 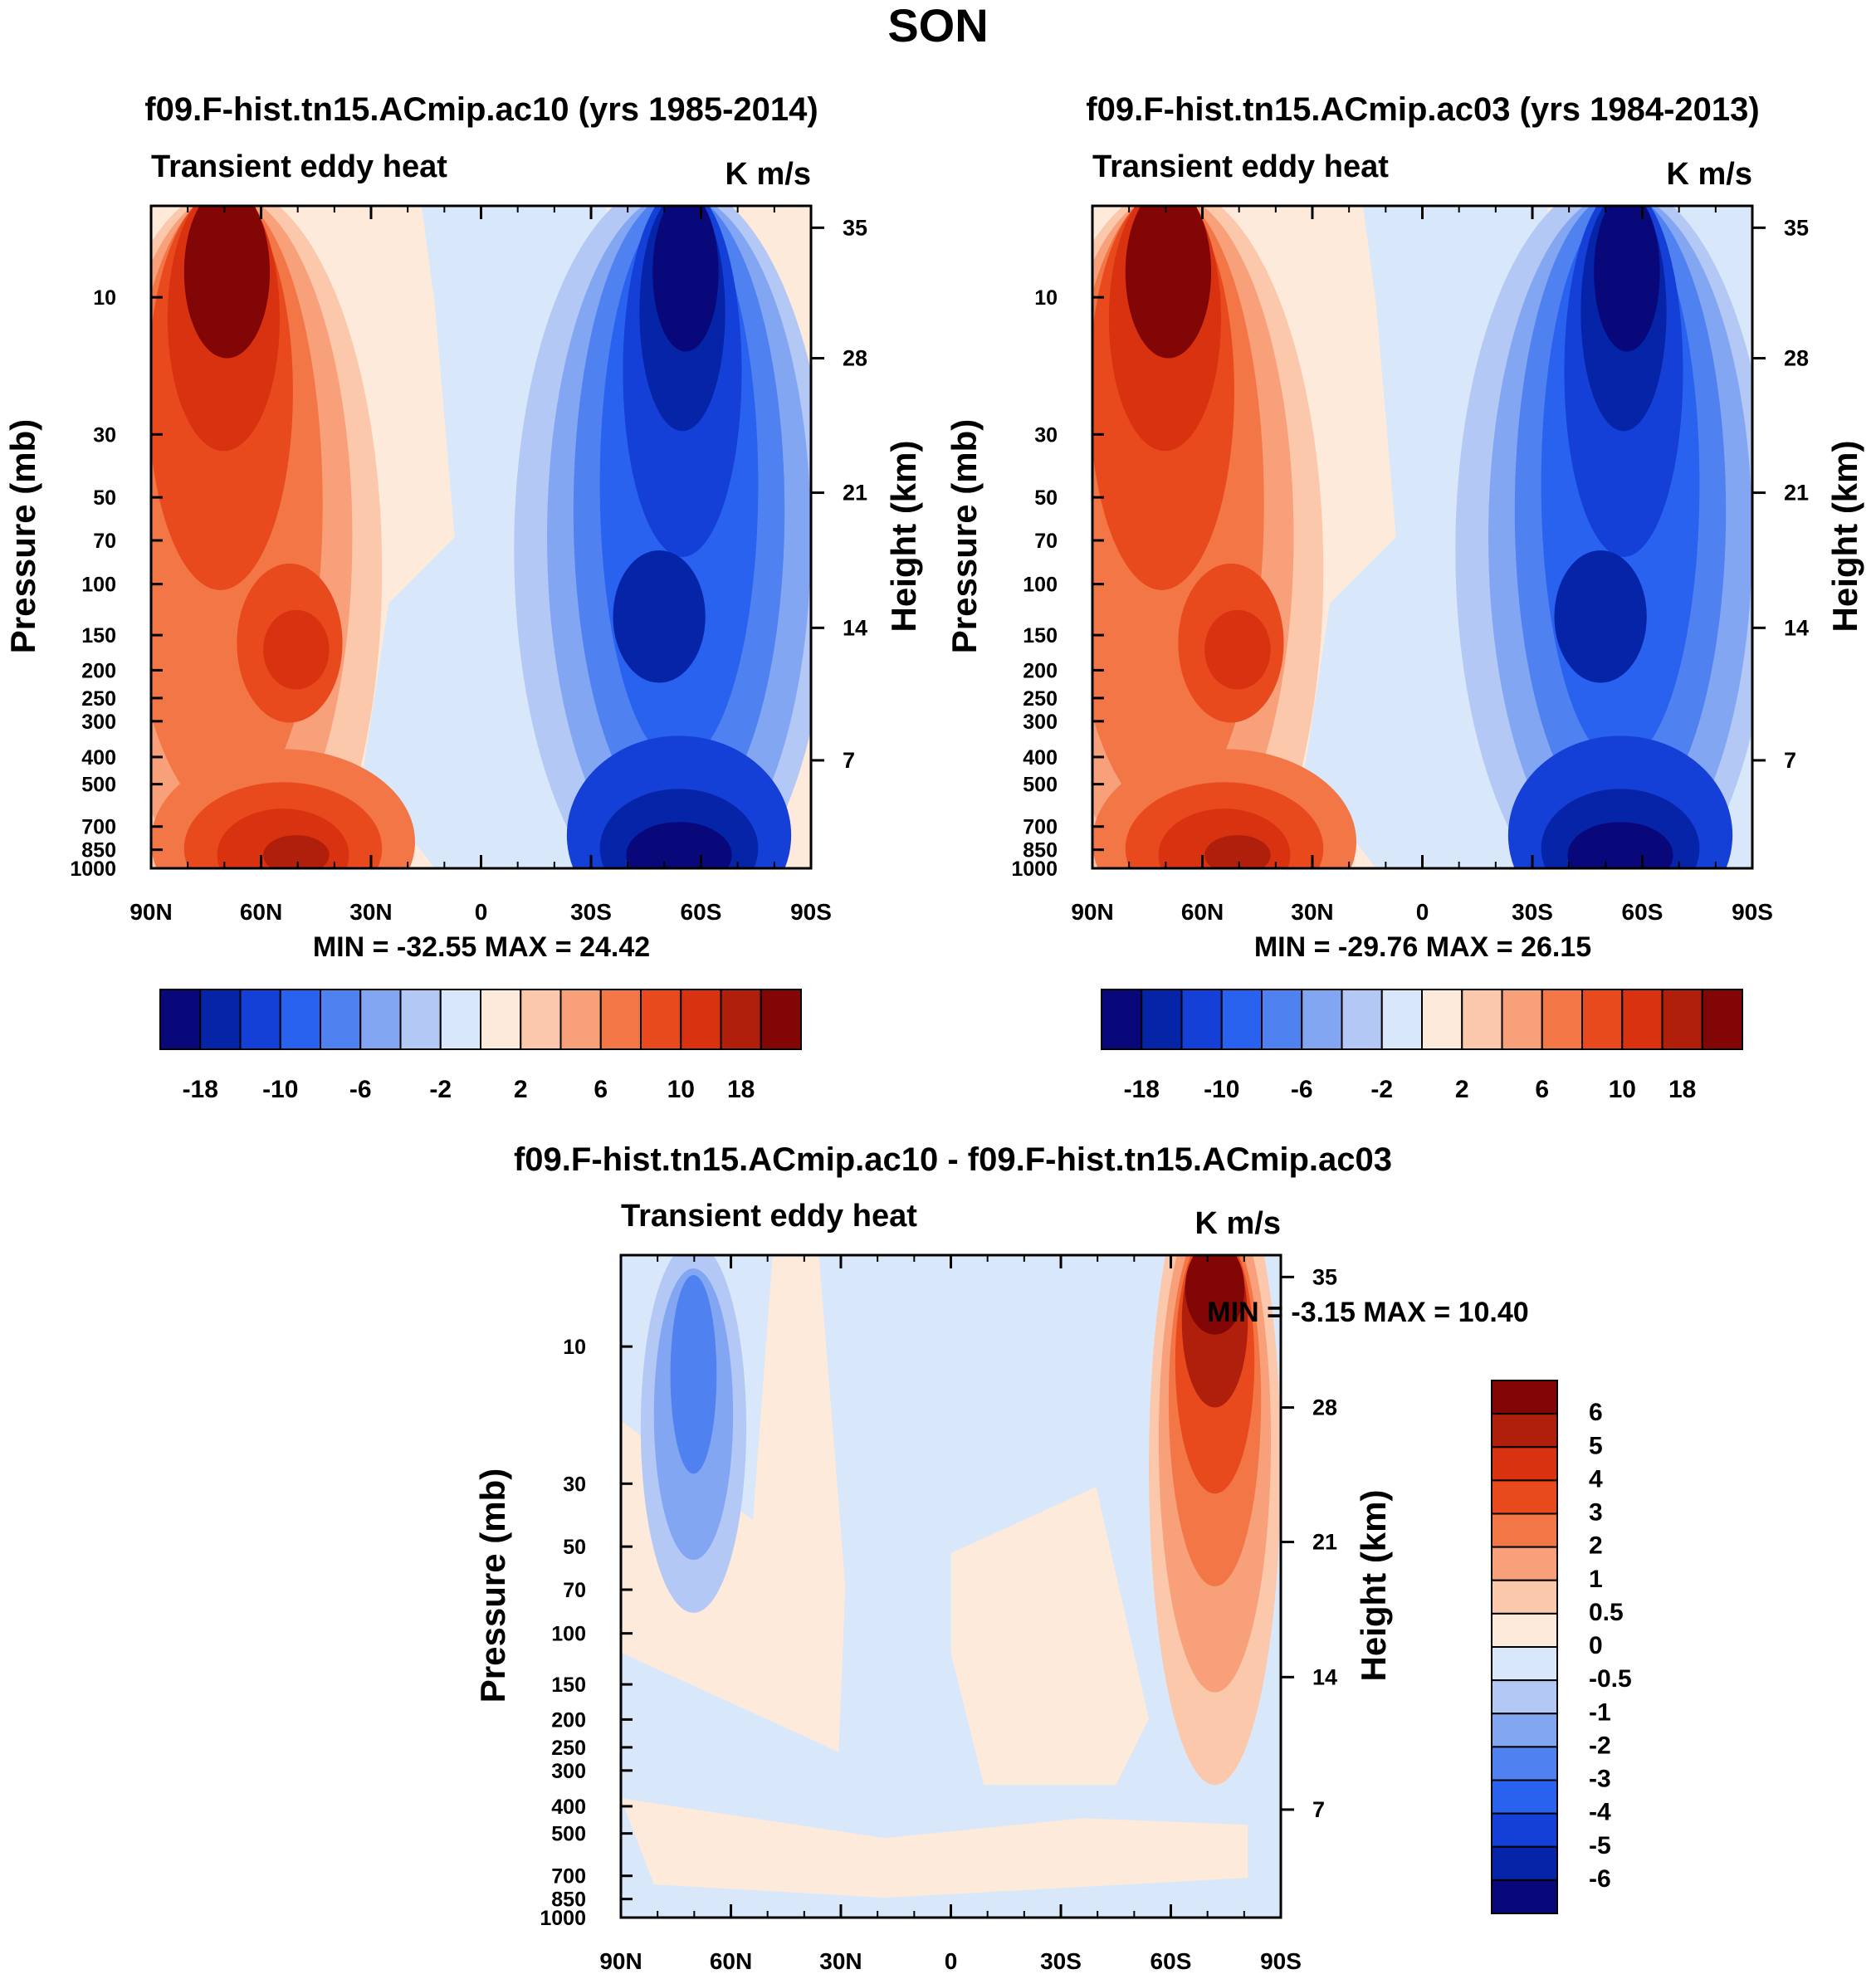 What do you see at coordinates (568, 1807) in the screenshot?
I see `y-tick-label: 400` at bounding box center [568, 1807].